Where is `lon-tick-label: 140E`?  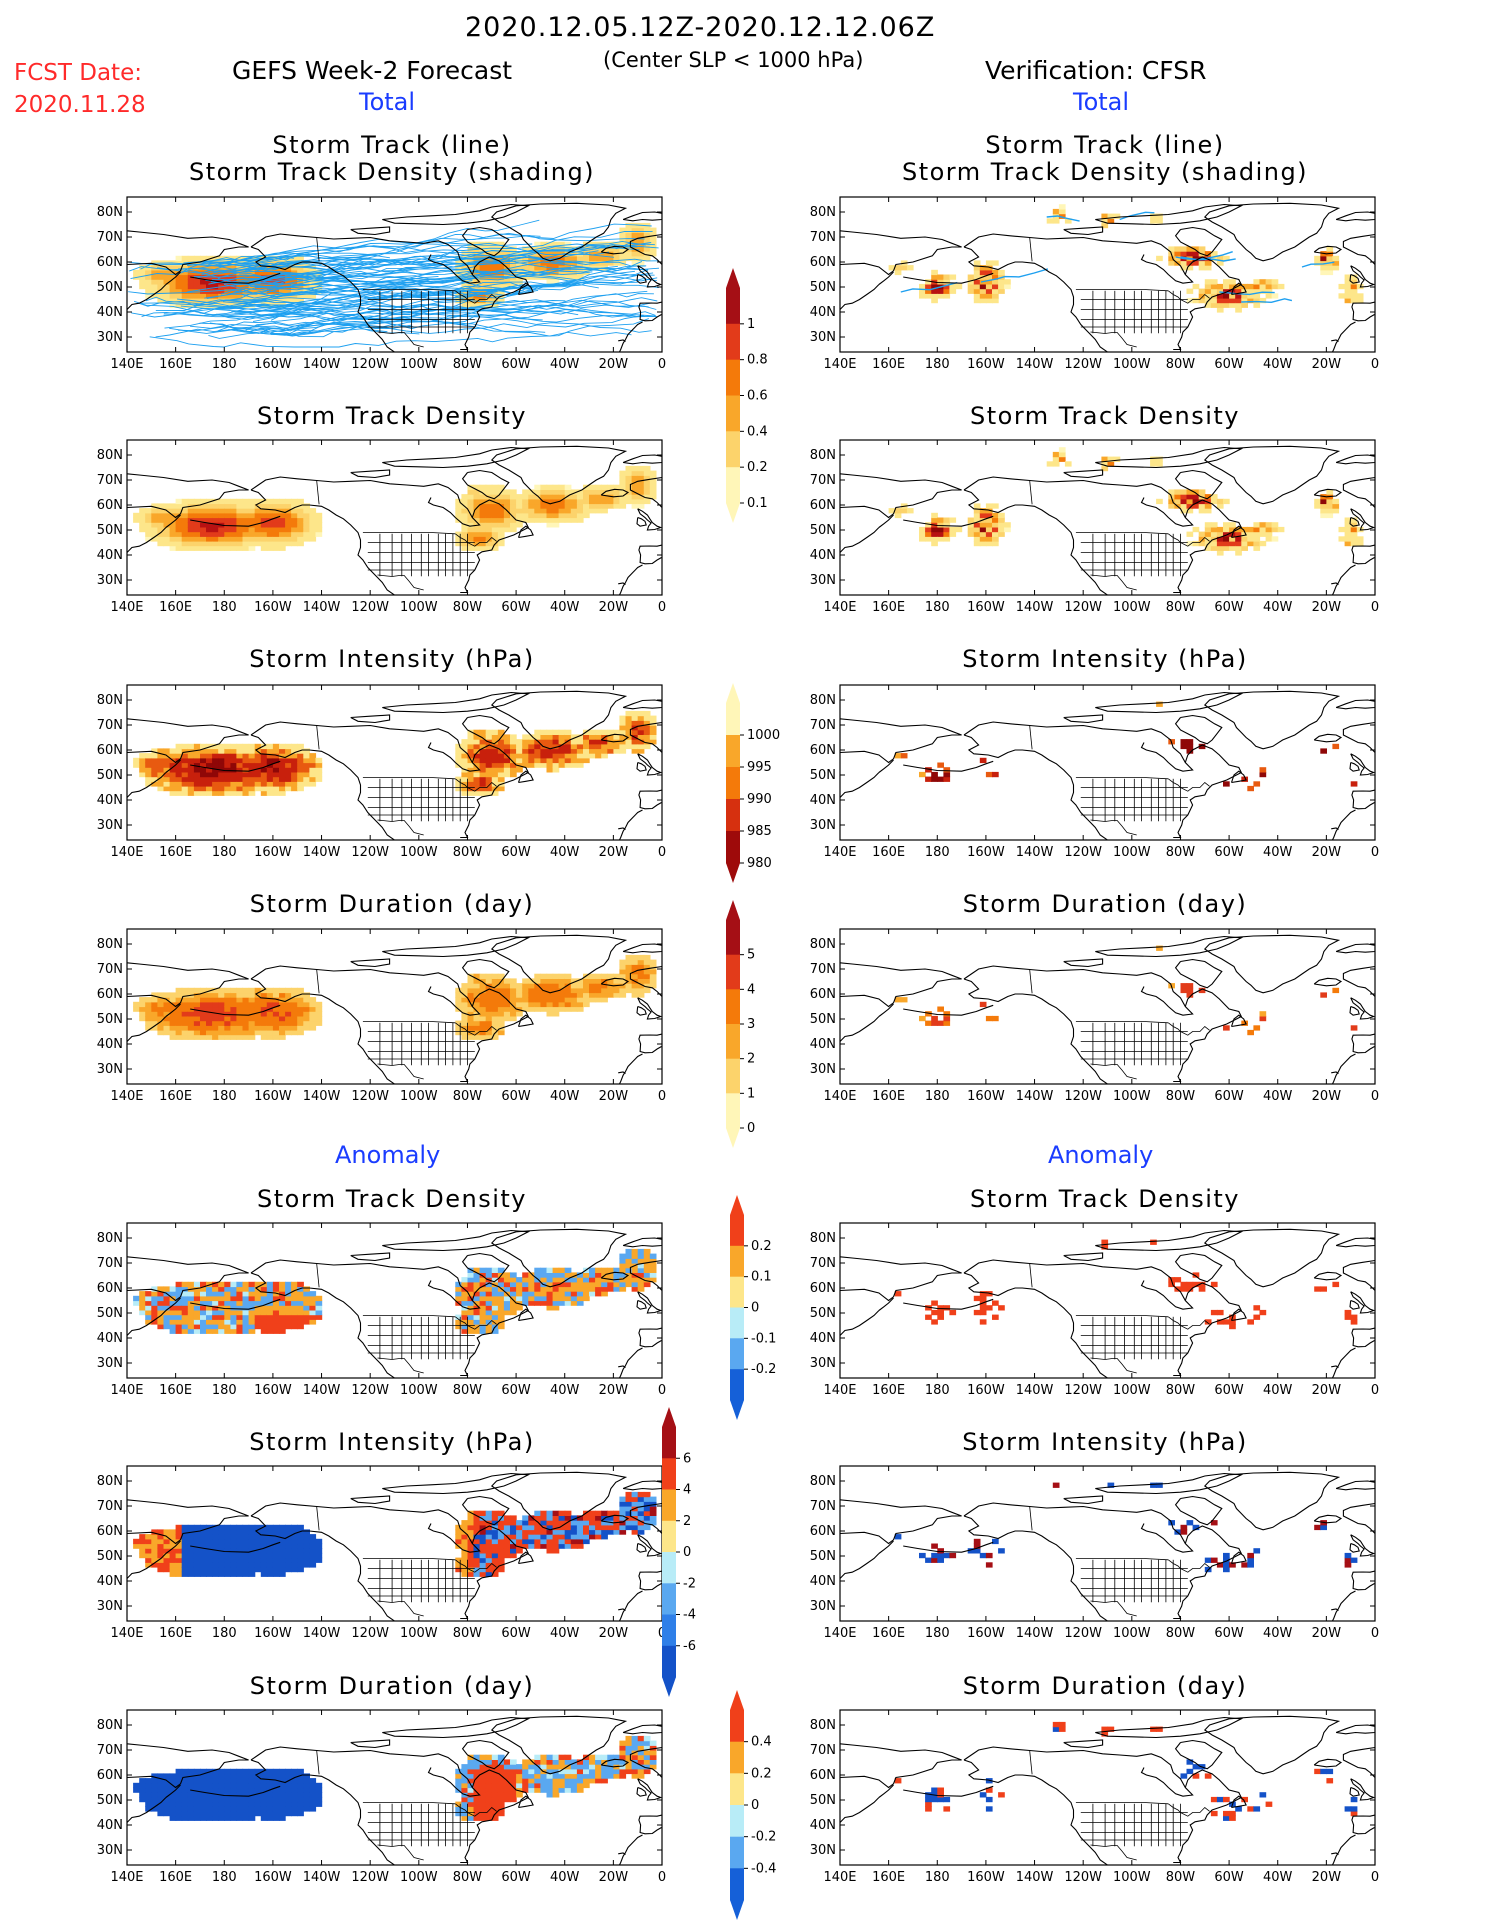 lon-tick-label: 140E is located at coordinates (126, 364).